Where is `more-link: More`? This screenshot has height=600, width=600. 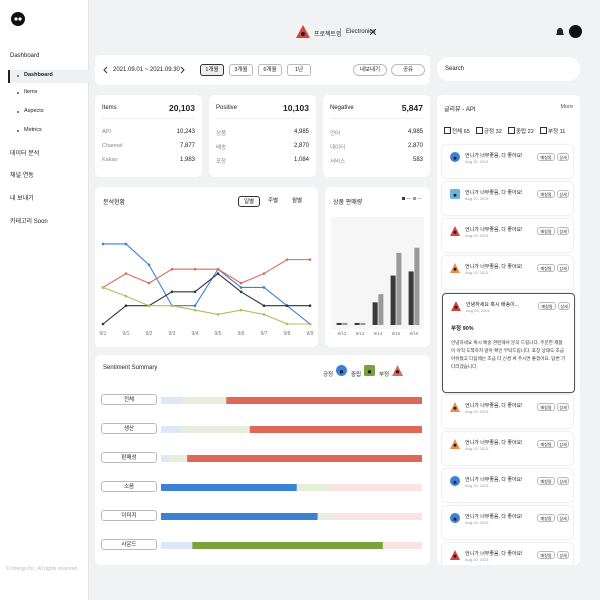 more-link: More is located at coordinates (566, 107).